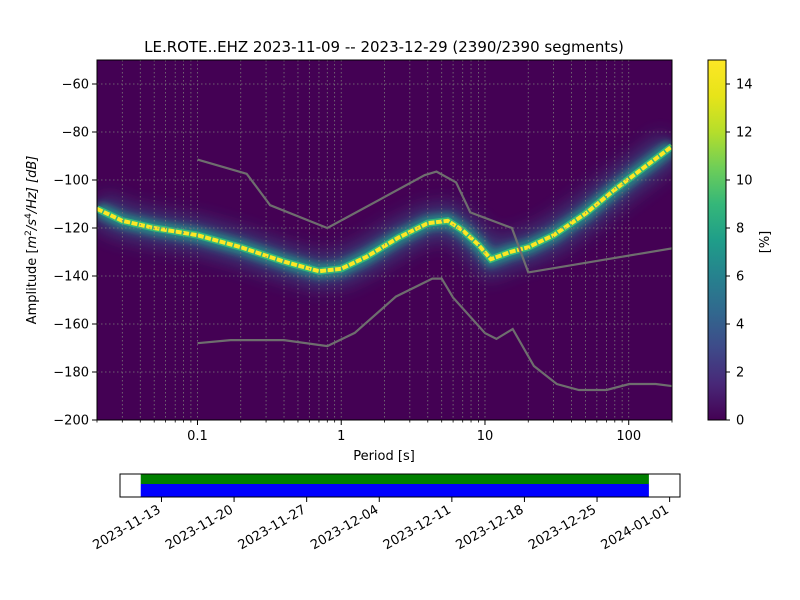  What do you see at coordinates (384, 432) in the screenshot?
I see `x-axis-ticks: 0.1 1 10 100` at bounding box center [384, 432].